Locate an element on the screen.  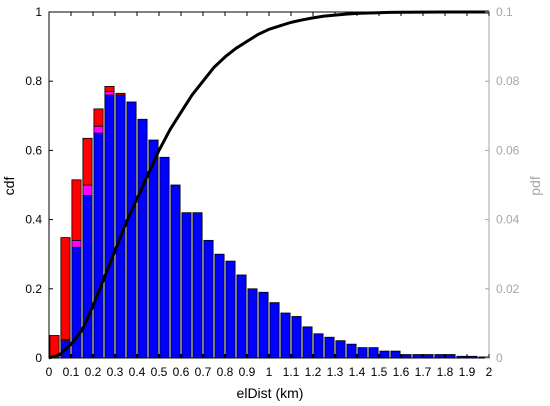
y-left-tick-label-1: 0.2 is located at coordinates (33, 289).